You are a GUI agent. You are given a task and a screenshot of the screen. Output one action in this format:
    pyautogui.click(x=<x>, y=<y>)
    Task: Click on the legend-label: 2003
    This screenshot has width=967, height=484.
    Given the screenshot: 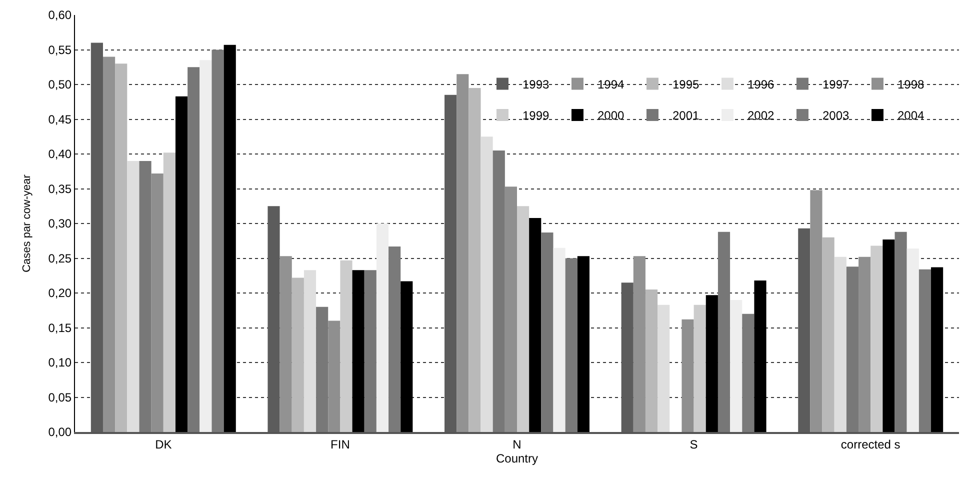 What is the action you would take?
    pyautogui.click(x=836, y=115)
    